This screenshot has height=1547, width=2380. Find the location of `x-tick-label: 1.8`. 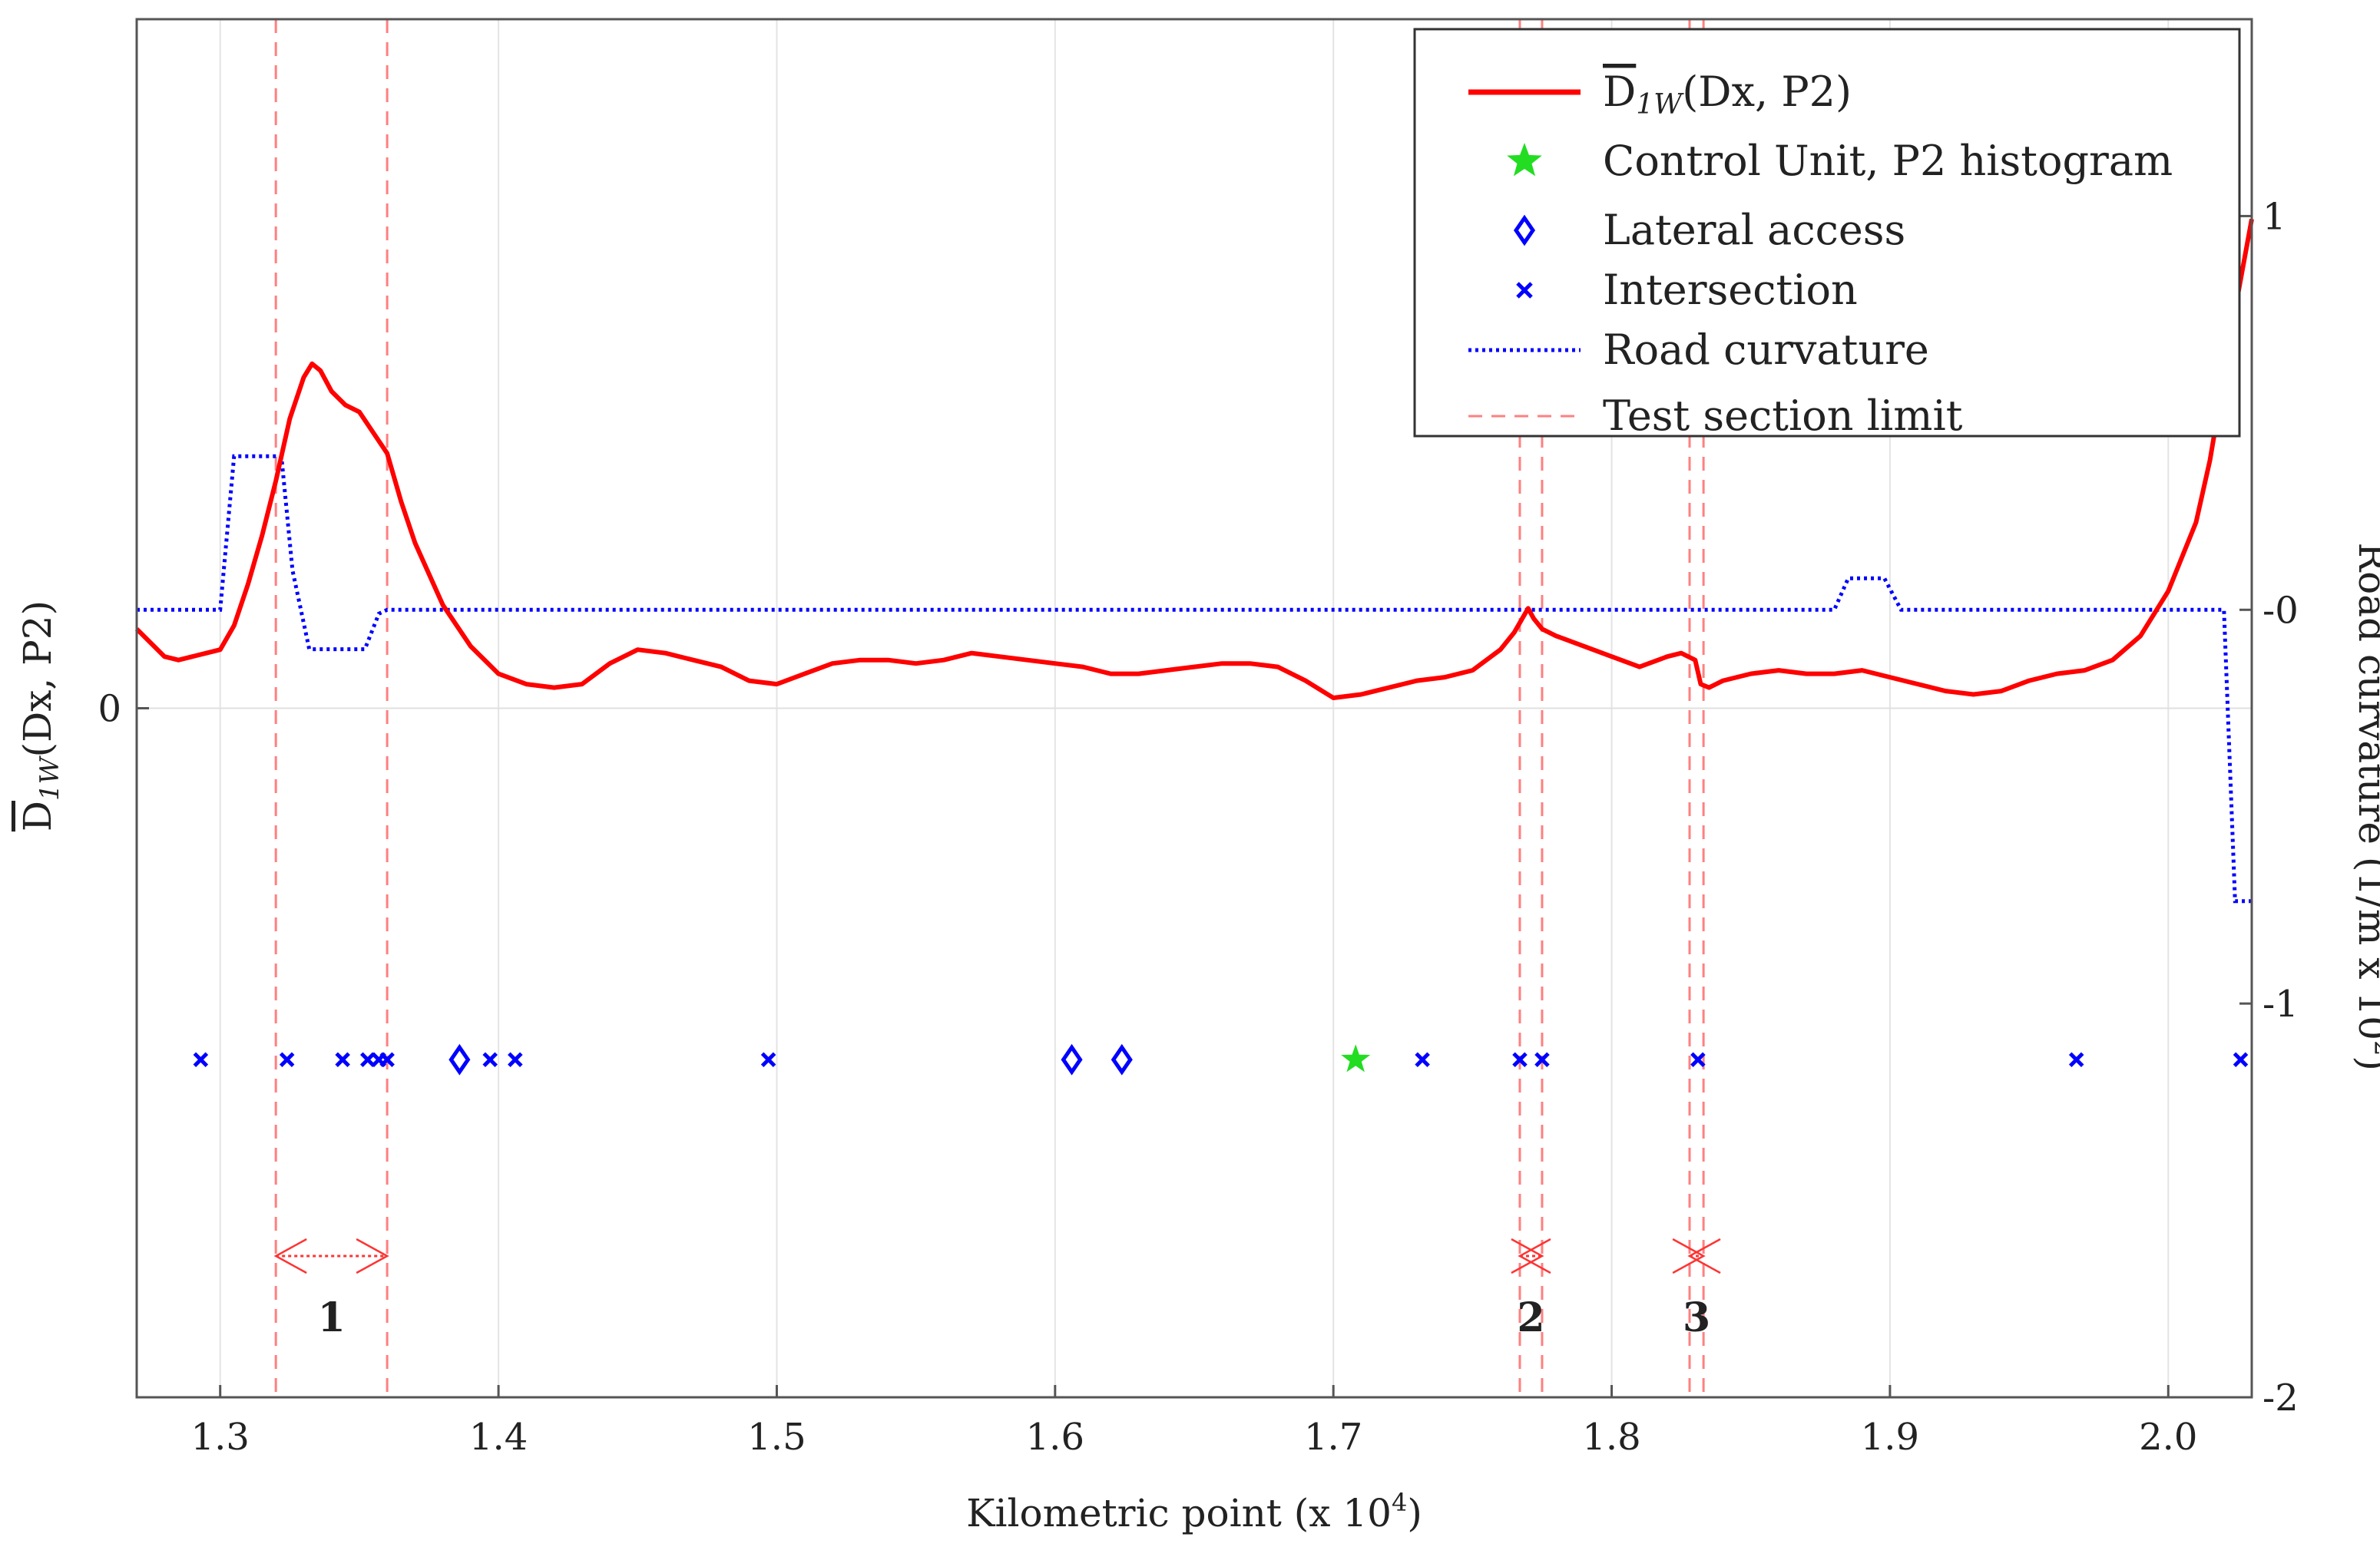

x-tick-label: 1.8 is located at coordinates (1611, 1437).